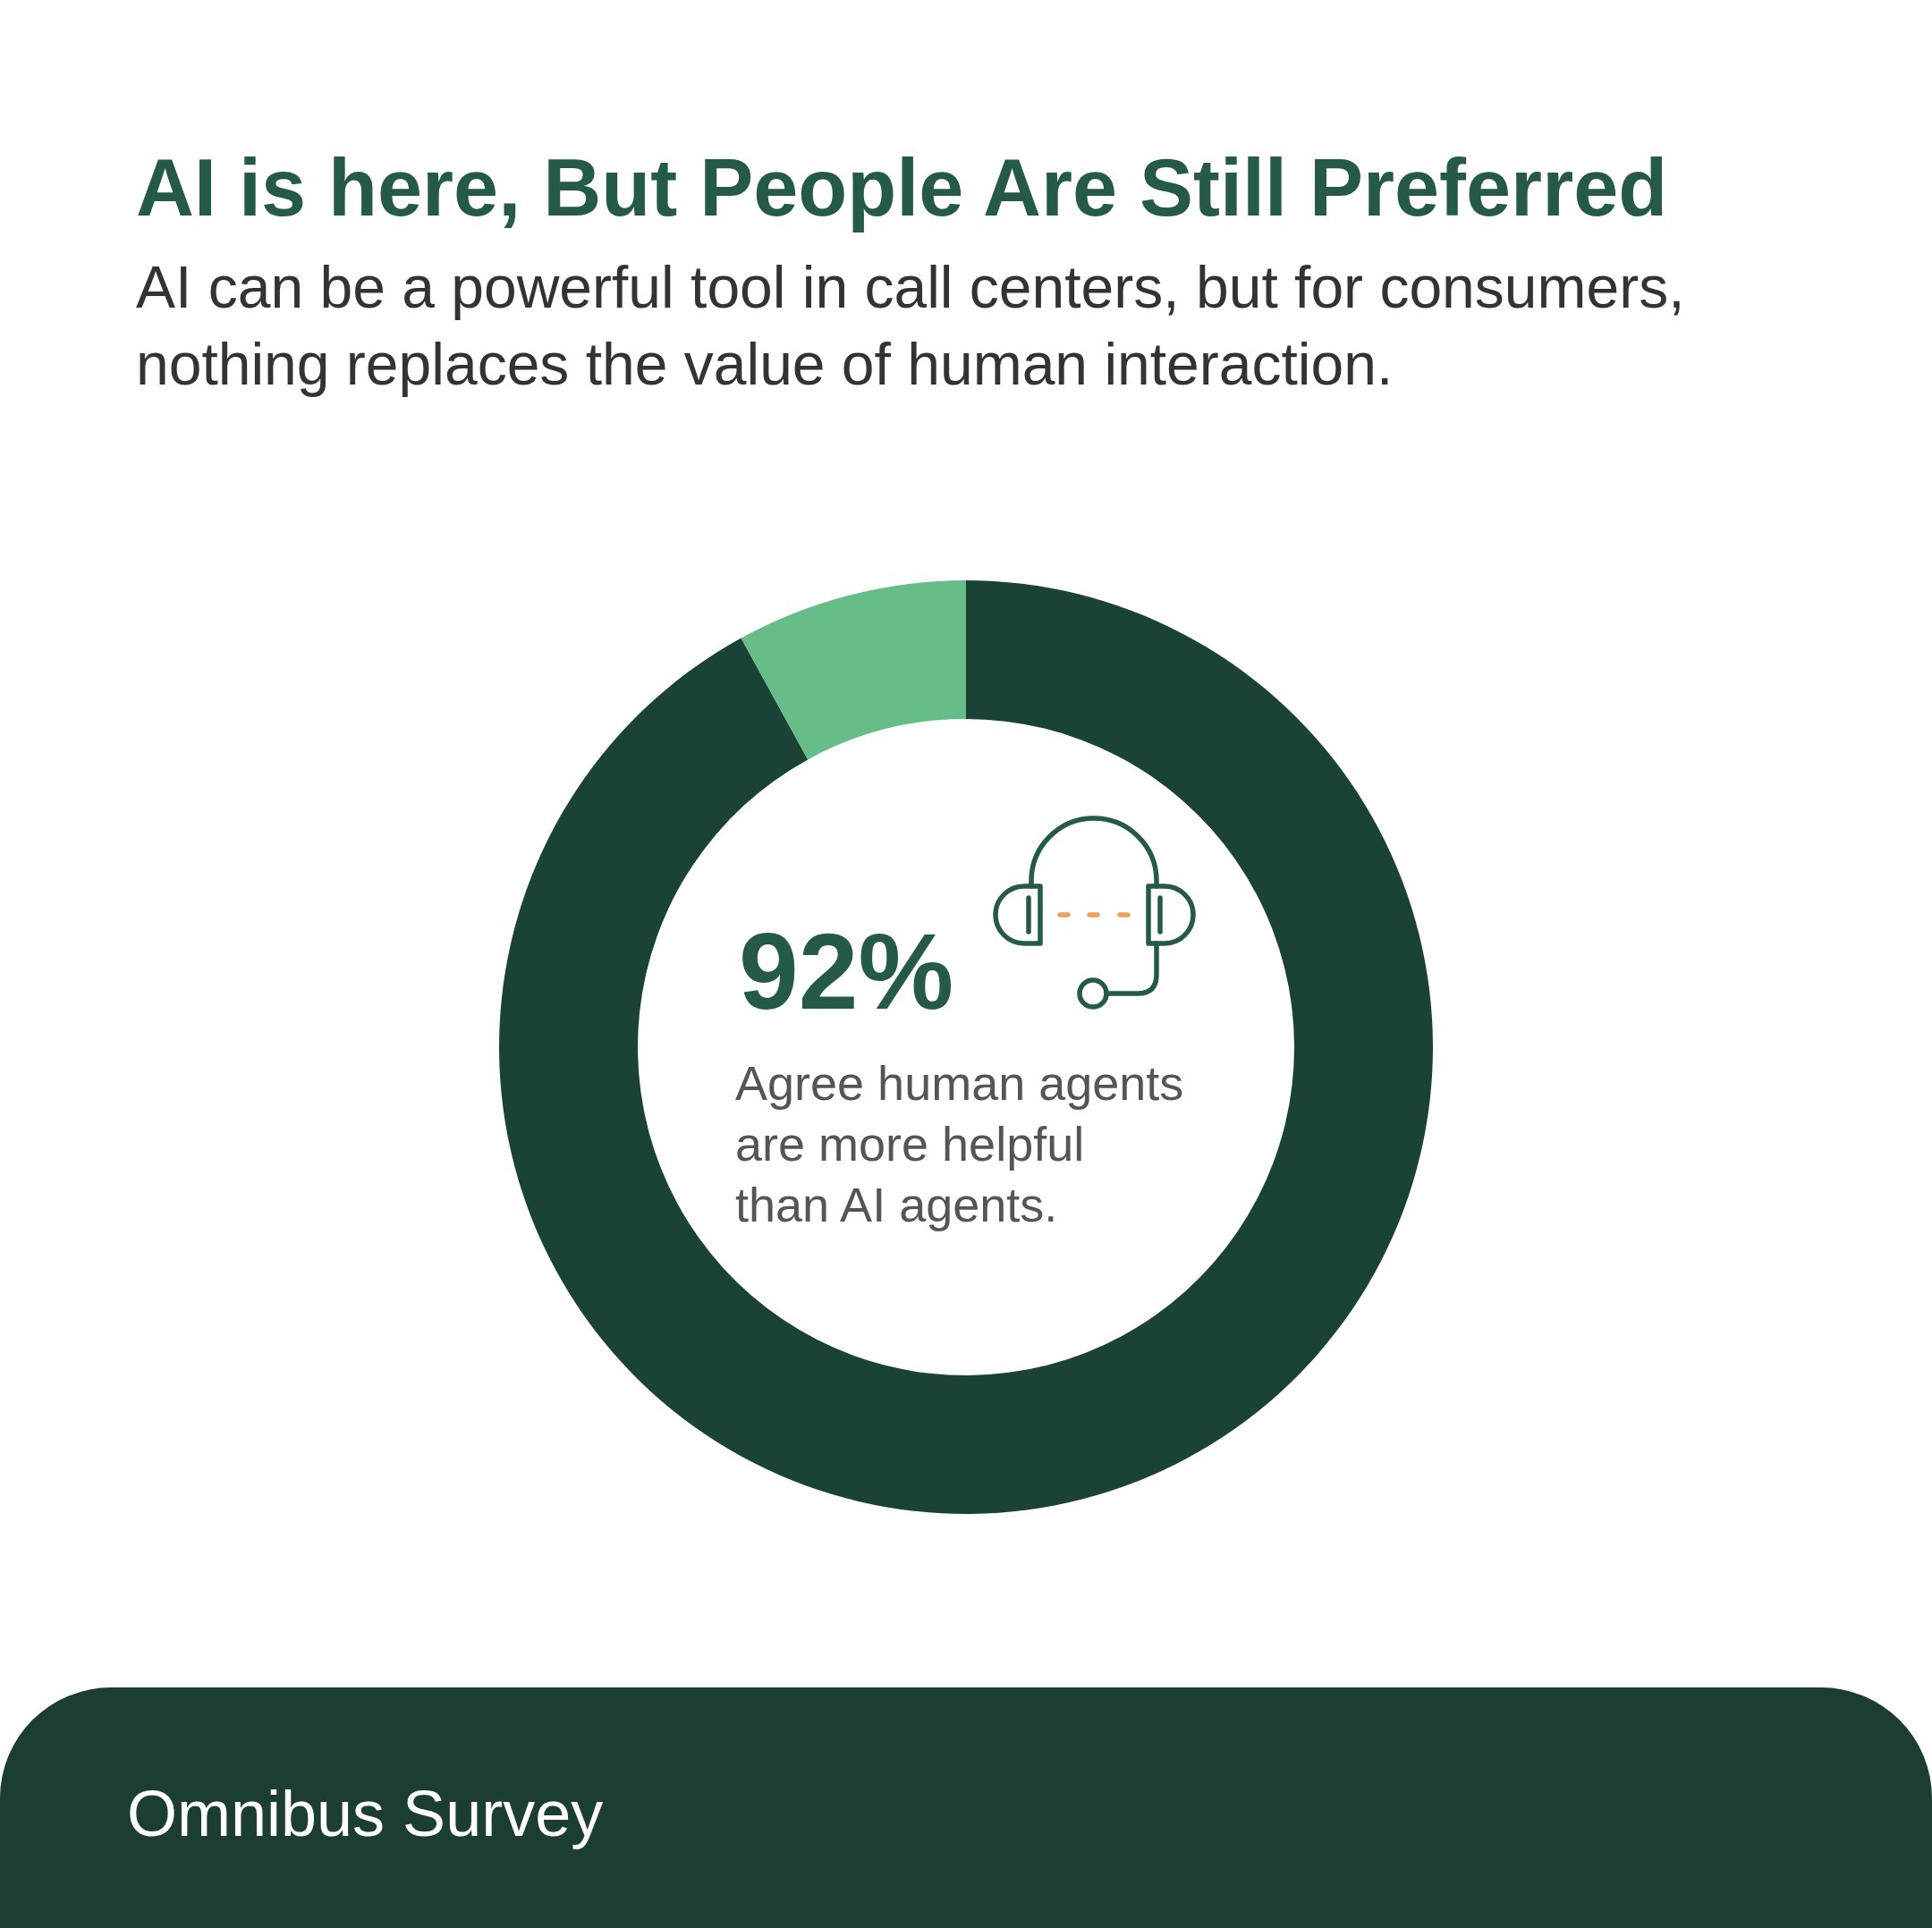  What do you see at coordinates (959, 1144) in the screenshot?
I see `text: Agree human agents are more helpful than AI agents.` at bounding box center [959, 1144].